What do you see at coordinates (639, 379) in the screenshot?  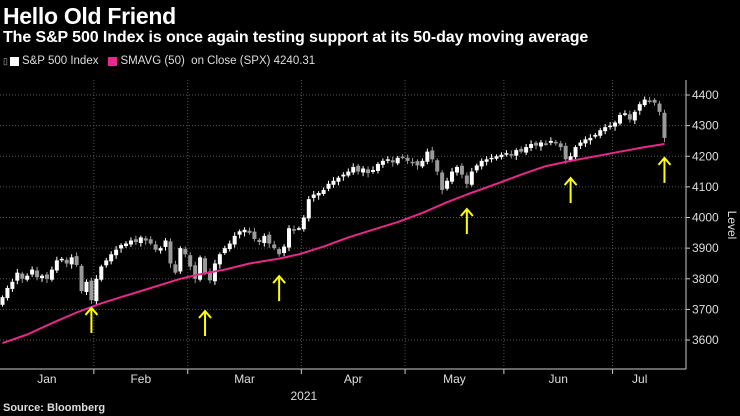 I see `x-tick-label: Jul` at bounding box center [639, 379].